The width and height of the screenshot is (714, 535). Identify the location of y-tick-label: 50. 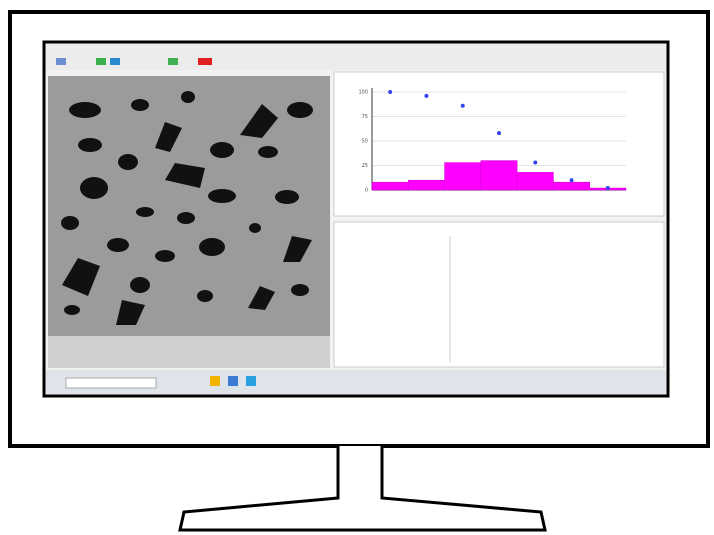
(365, 142).